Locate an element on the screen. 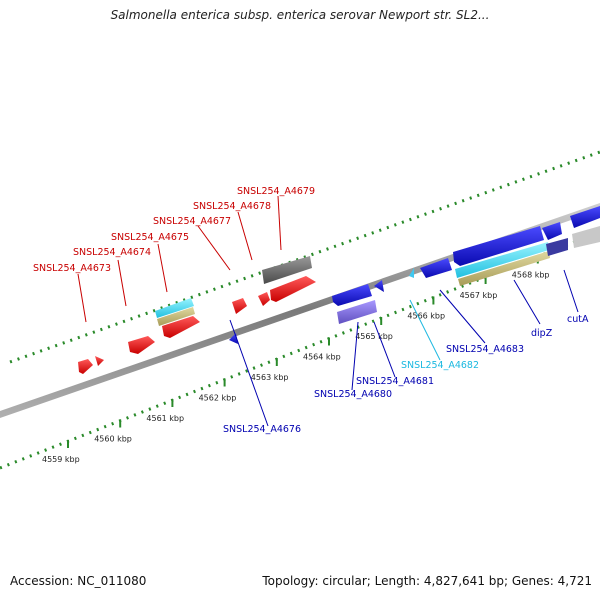 The width and height of the screenshot is (600, 600). gene-label-a4681: SNSL254_A4681 is located at coordinates (395, 381).